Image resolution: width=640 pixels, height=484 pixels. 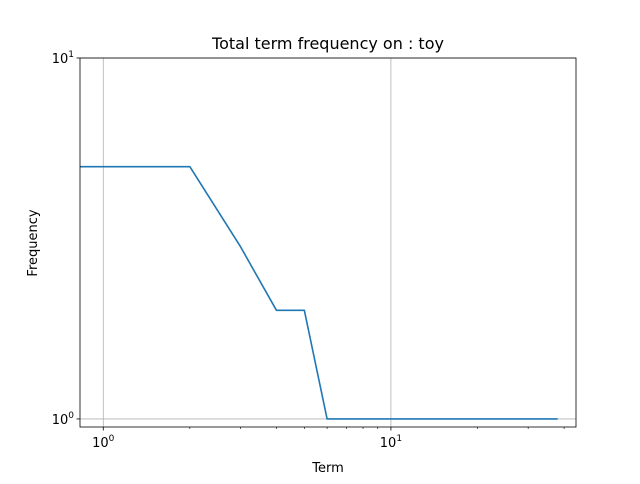 What do you see at coordinates (327, 468) in the screenshot?
I see `x-axis-label: Term` at bounding box center [327, 468].